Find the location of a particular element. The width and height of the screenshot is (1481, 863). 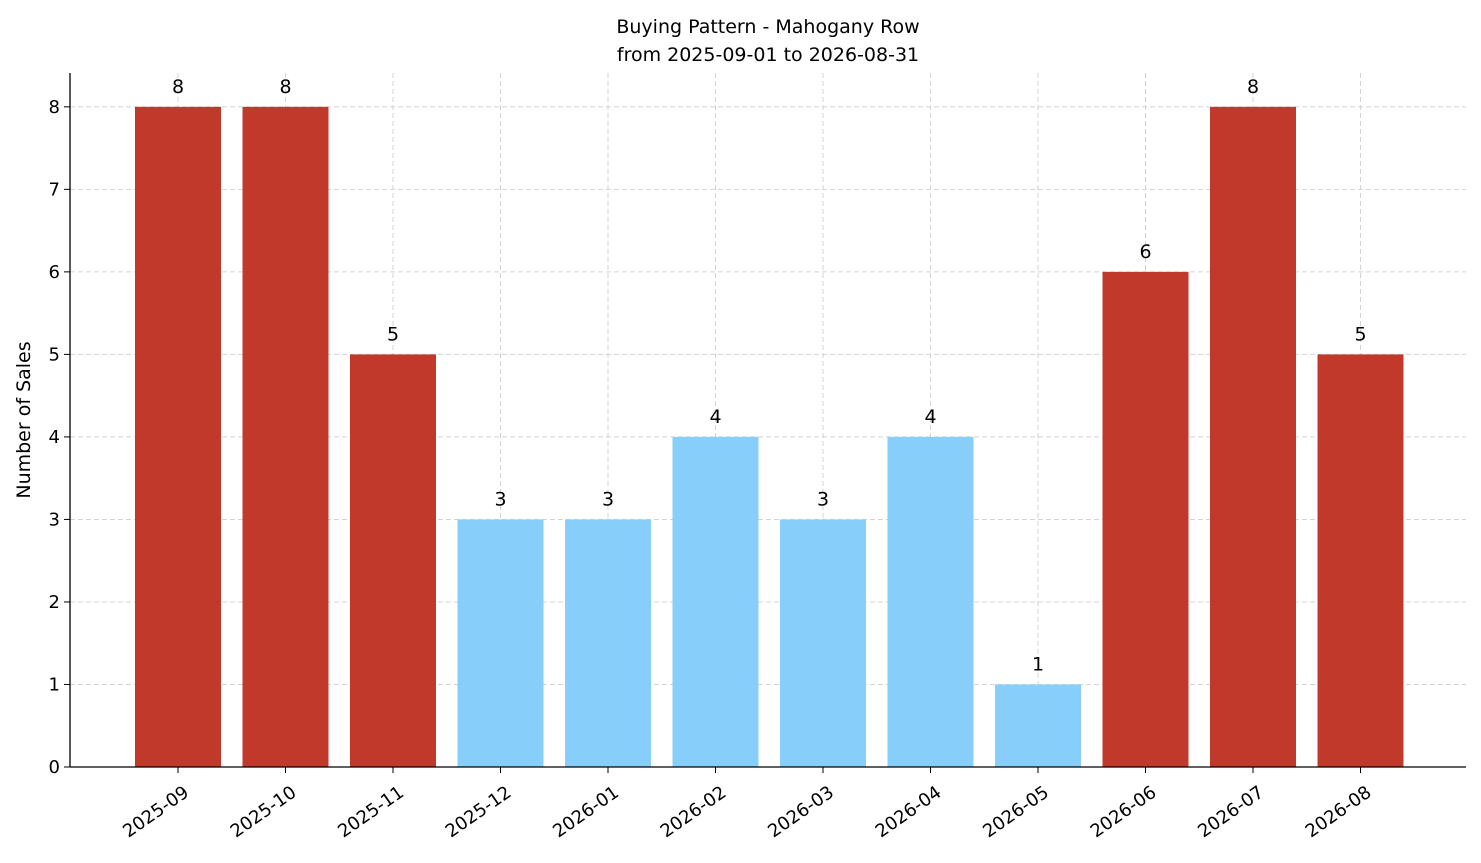

x-tick-label: 2025-12 is located at coordinates (479, 812).